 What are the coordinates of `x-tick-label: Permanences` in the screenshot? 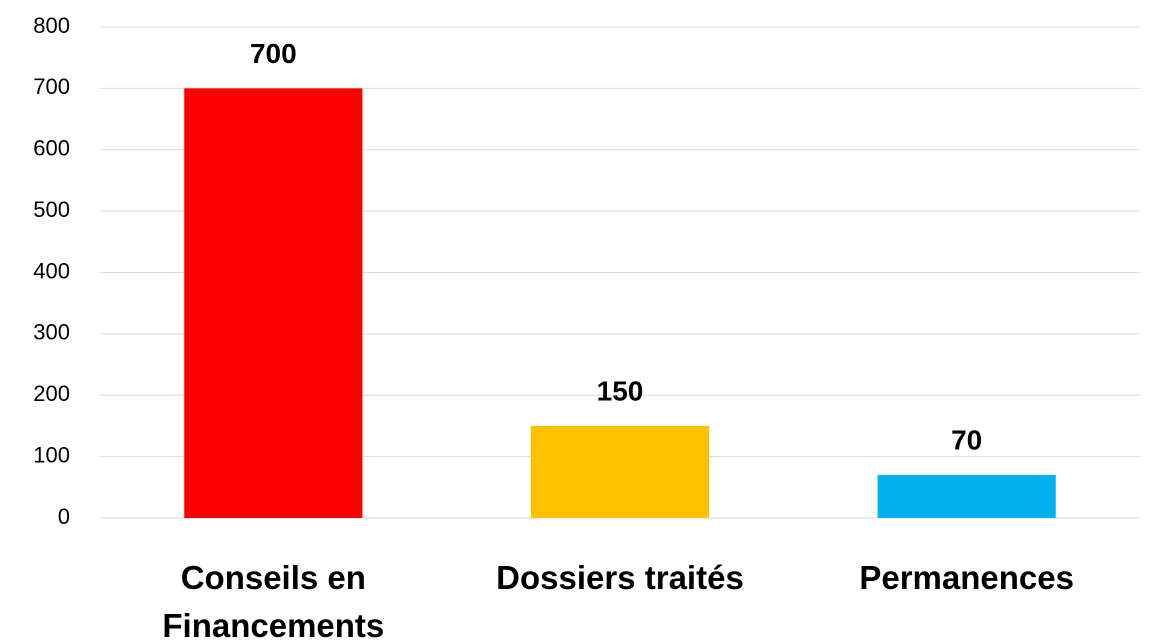 It's located at (966, 577).